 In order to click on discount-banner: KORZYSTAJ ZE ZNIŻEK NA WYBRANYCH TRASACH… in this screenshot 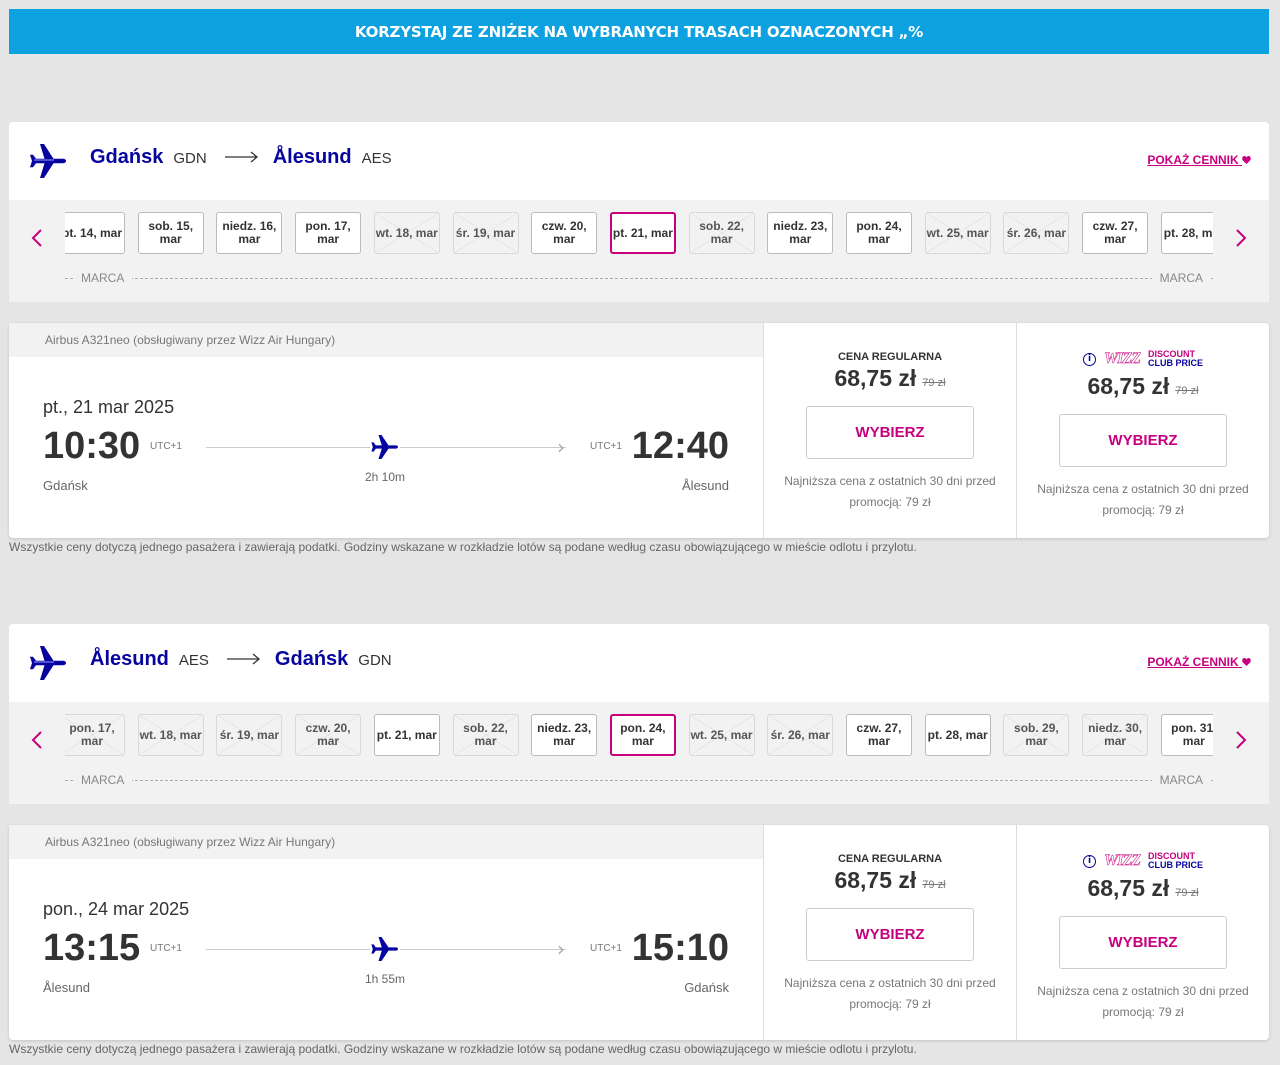, I will do `click(639, 31)`.